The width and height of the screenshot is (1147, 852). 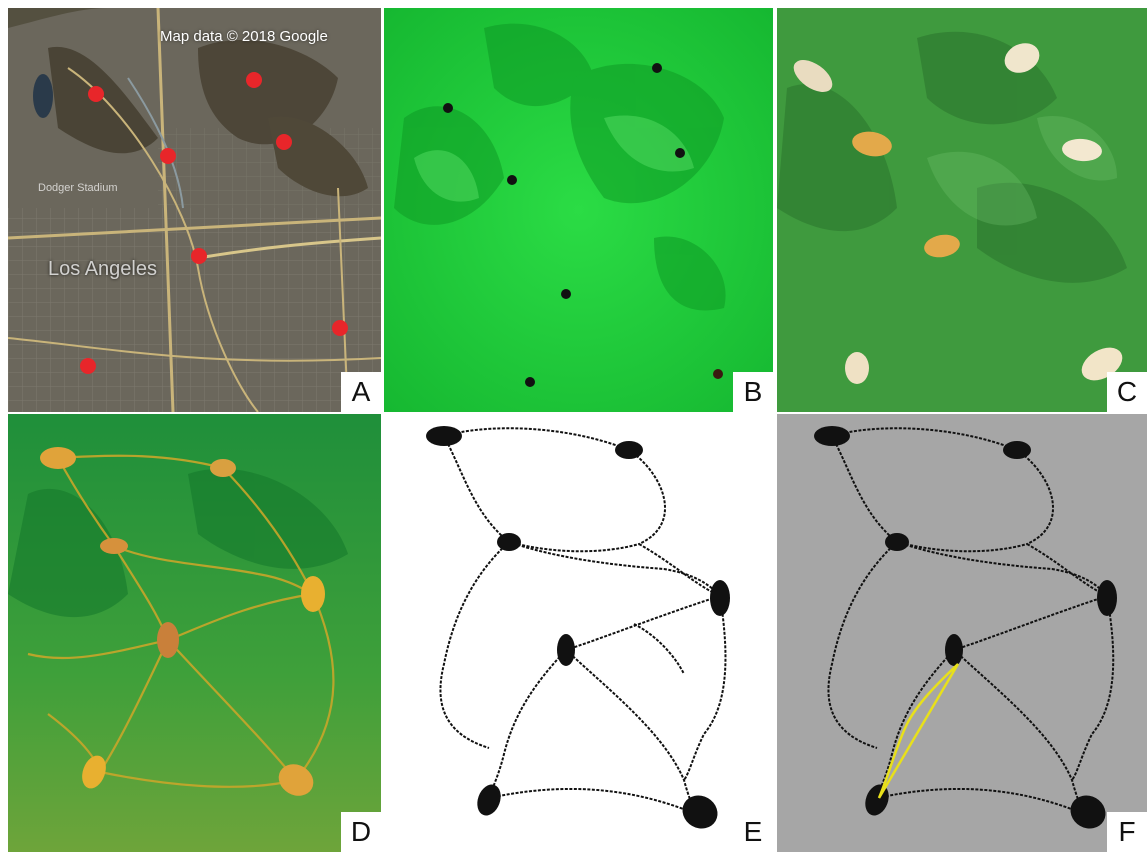 I want to click on highlighted-network-image, so click(x=965, y=627).